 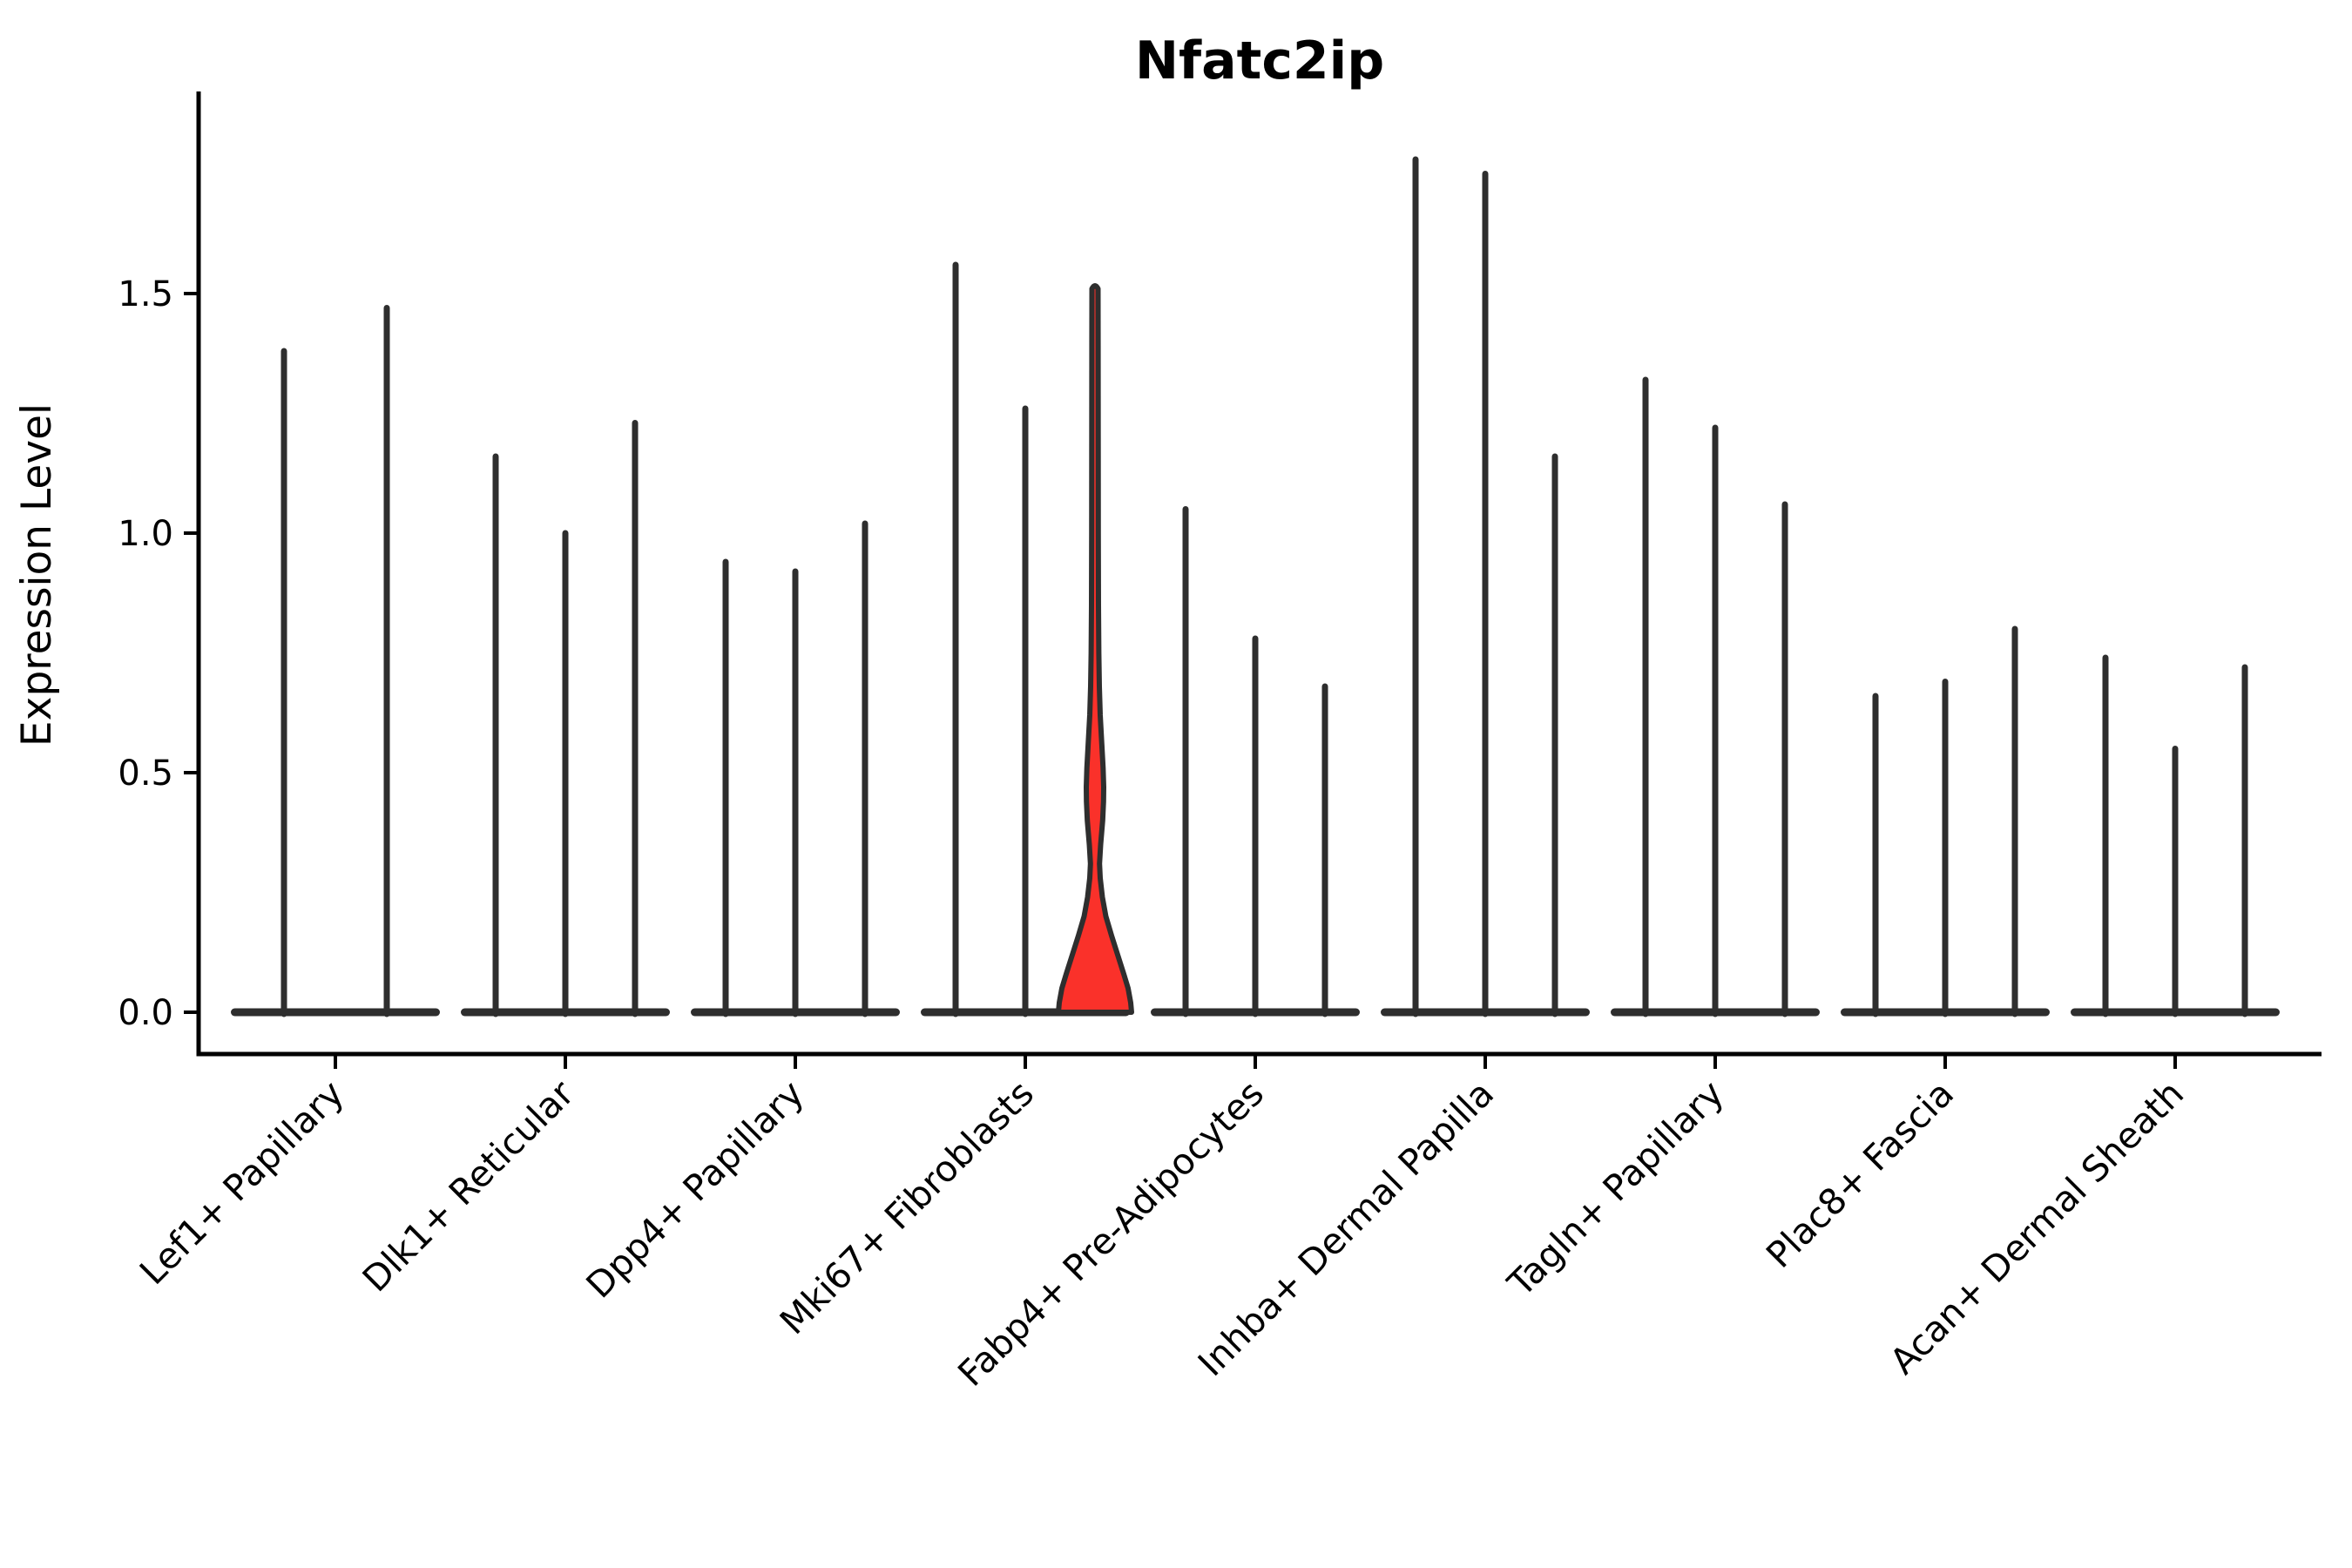 What do you see at coordinates (695, 1189) in the screenshot?
I see `x-tick-label: Dpp4+ Papillary` at bounding box center [695, 1189].